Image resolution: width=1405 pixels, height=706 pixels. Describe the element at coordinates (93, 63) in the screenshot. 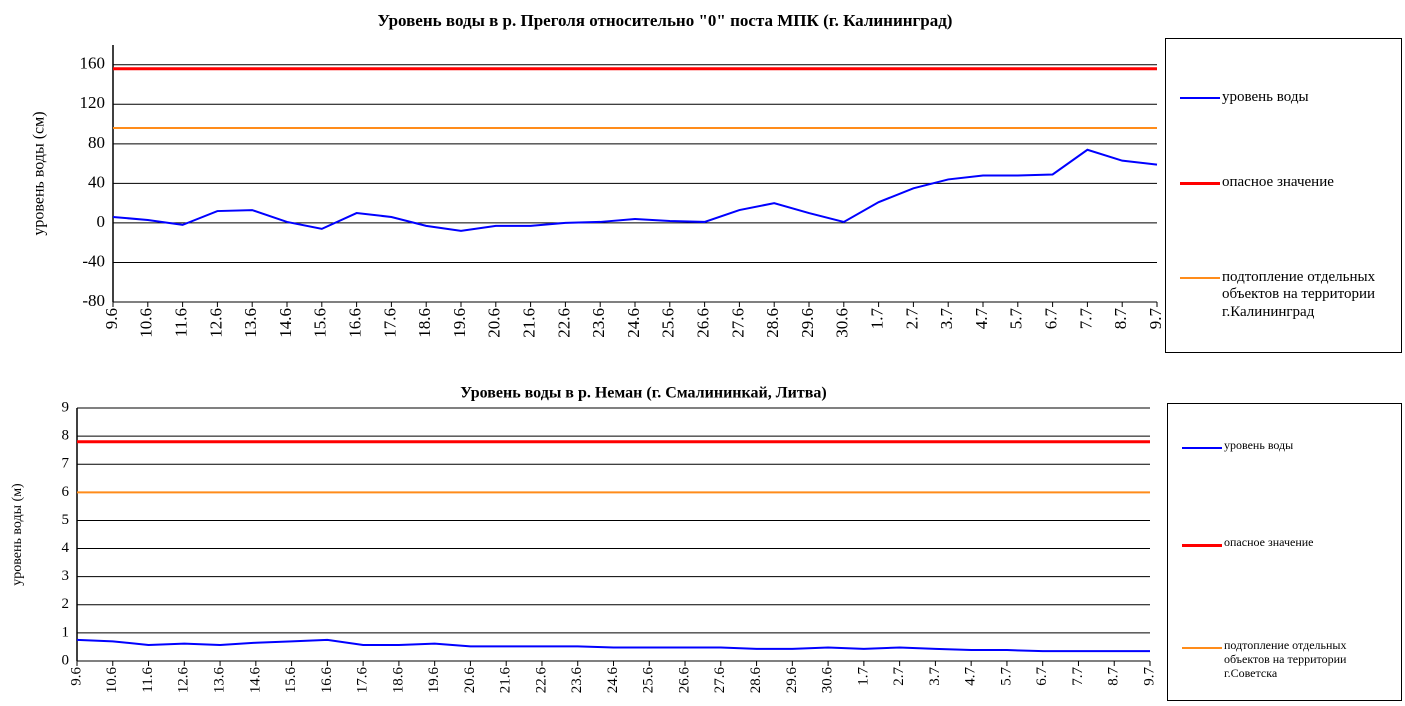

I see `y-tick-label: 160` at that location.